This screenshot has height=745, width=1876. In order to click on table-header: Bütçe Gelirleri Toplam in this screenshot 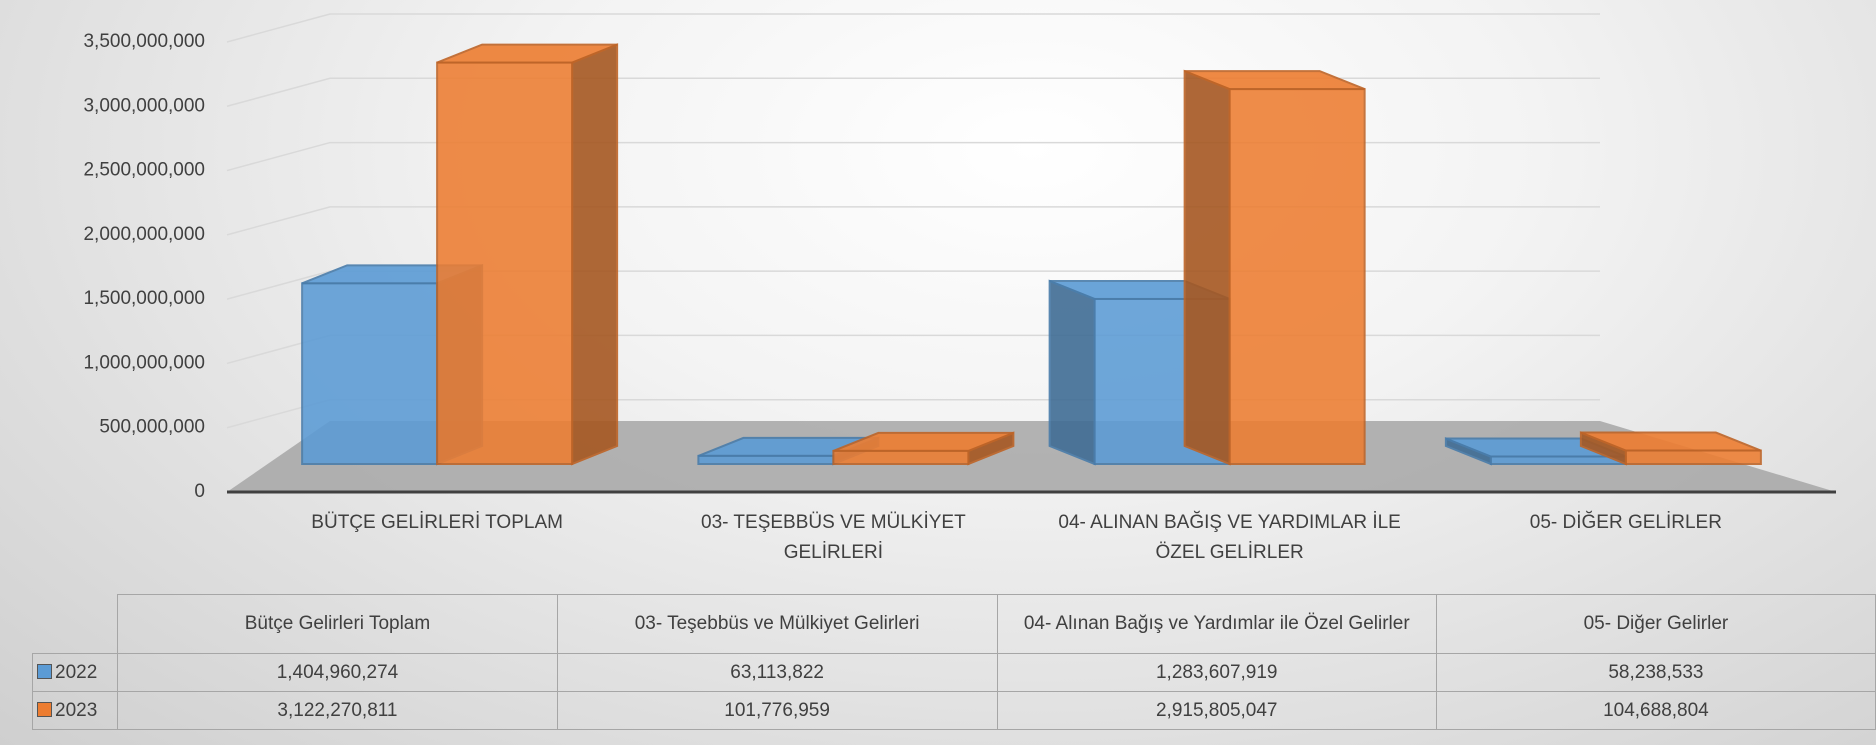, I will do `click(337, 624)`.